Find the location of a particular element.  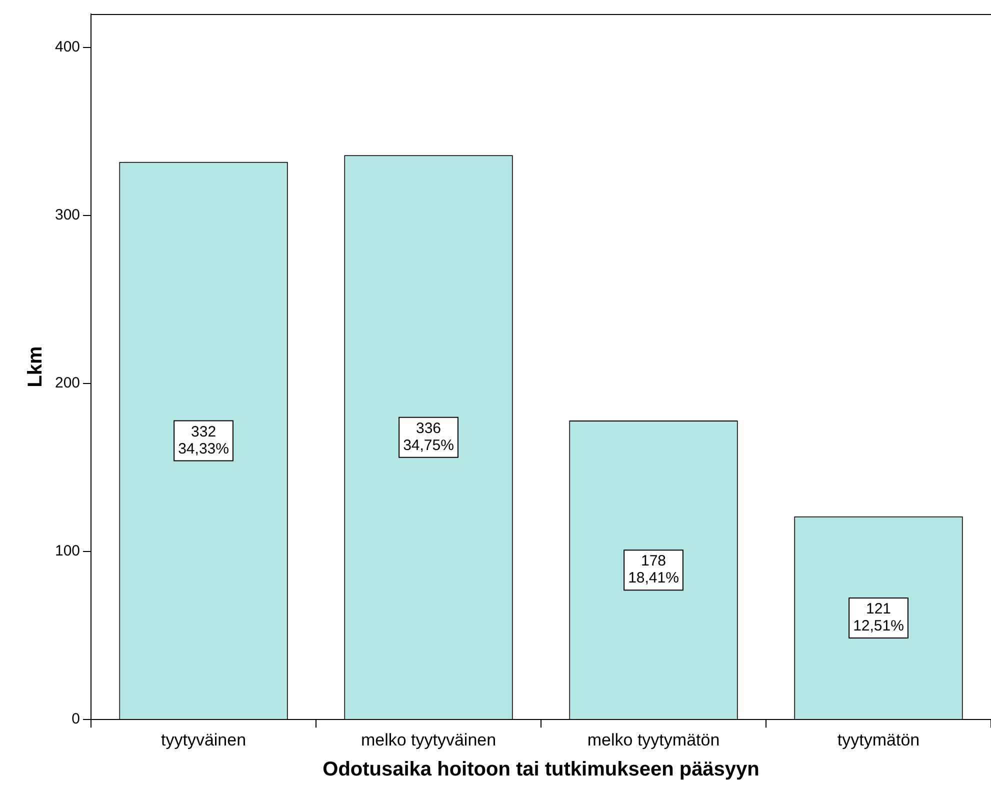

data-label: 121 12,51% is located at coordinates (878, 617).